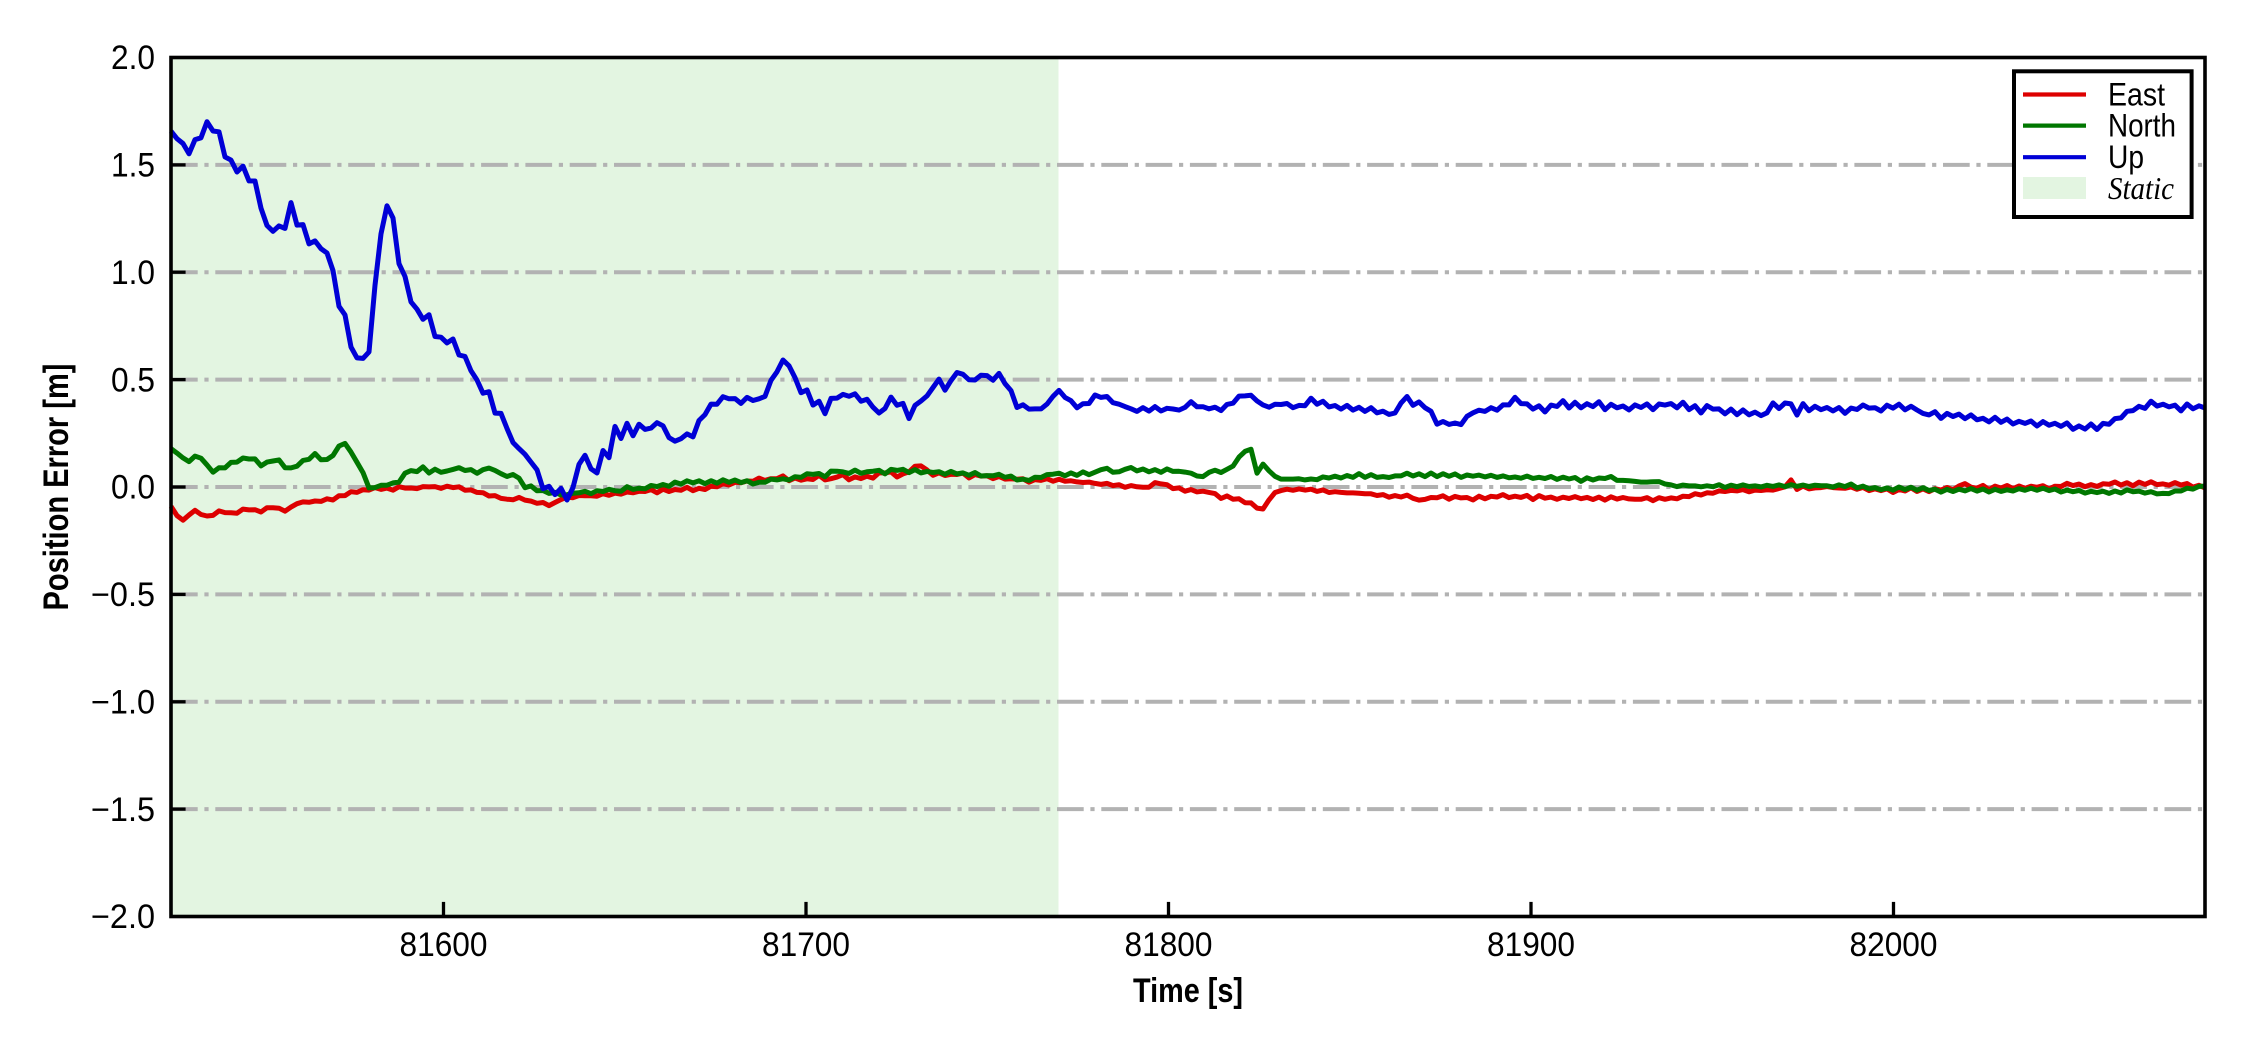  Describe the element at coordinates (123, 595) in the screenshot. I see `svg-text: −0.5` at that location.